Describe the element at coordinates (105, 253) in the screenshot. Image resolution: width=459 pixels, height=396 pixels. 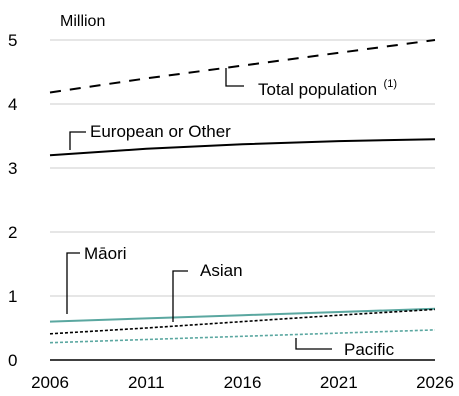
I see `maori-label: Māori` at that location.